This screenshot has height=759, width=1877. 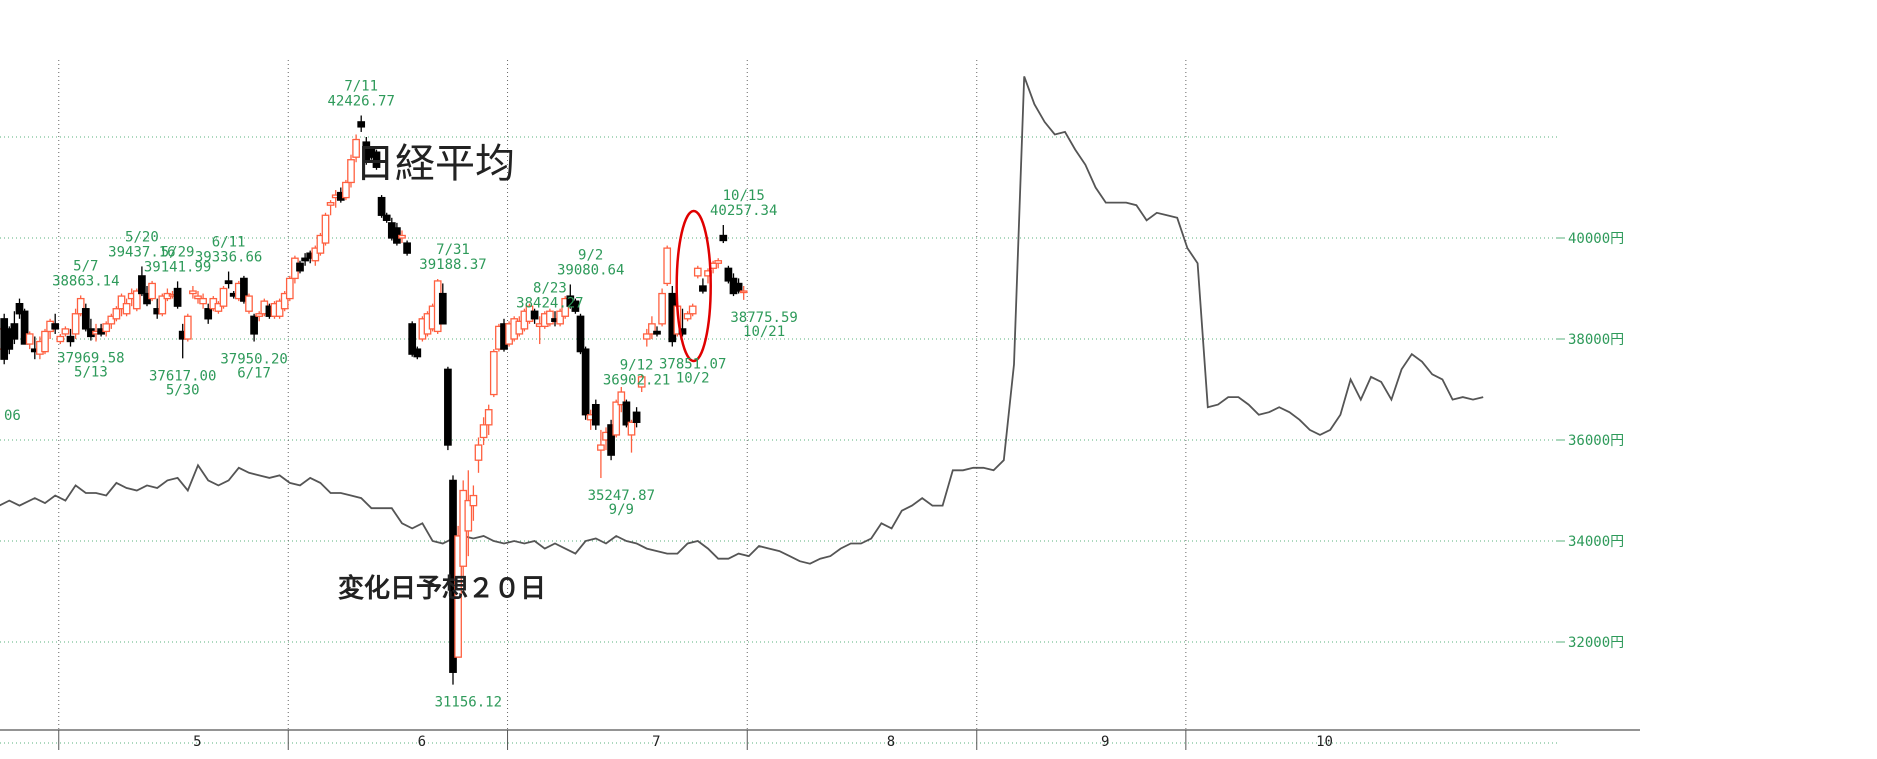 What do you see at coordinates (637, 365) in the screenshot?
I see `high-date-label: 9/12` at bounding box center [637, 365].